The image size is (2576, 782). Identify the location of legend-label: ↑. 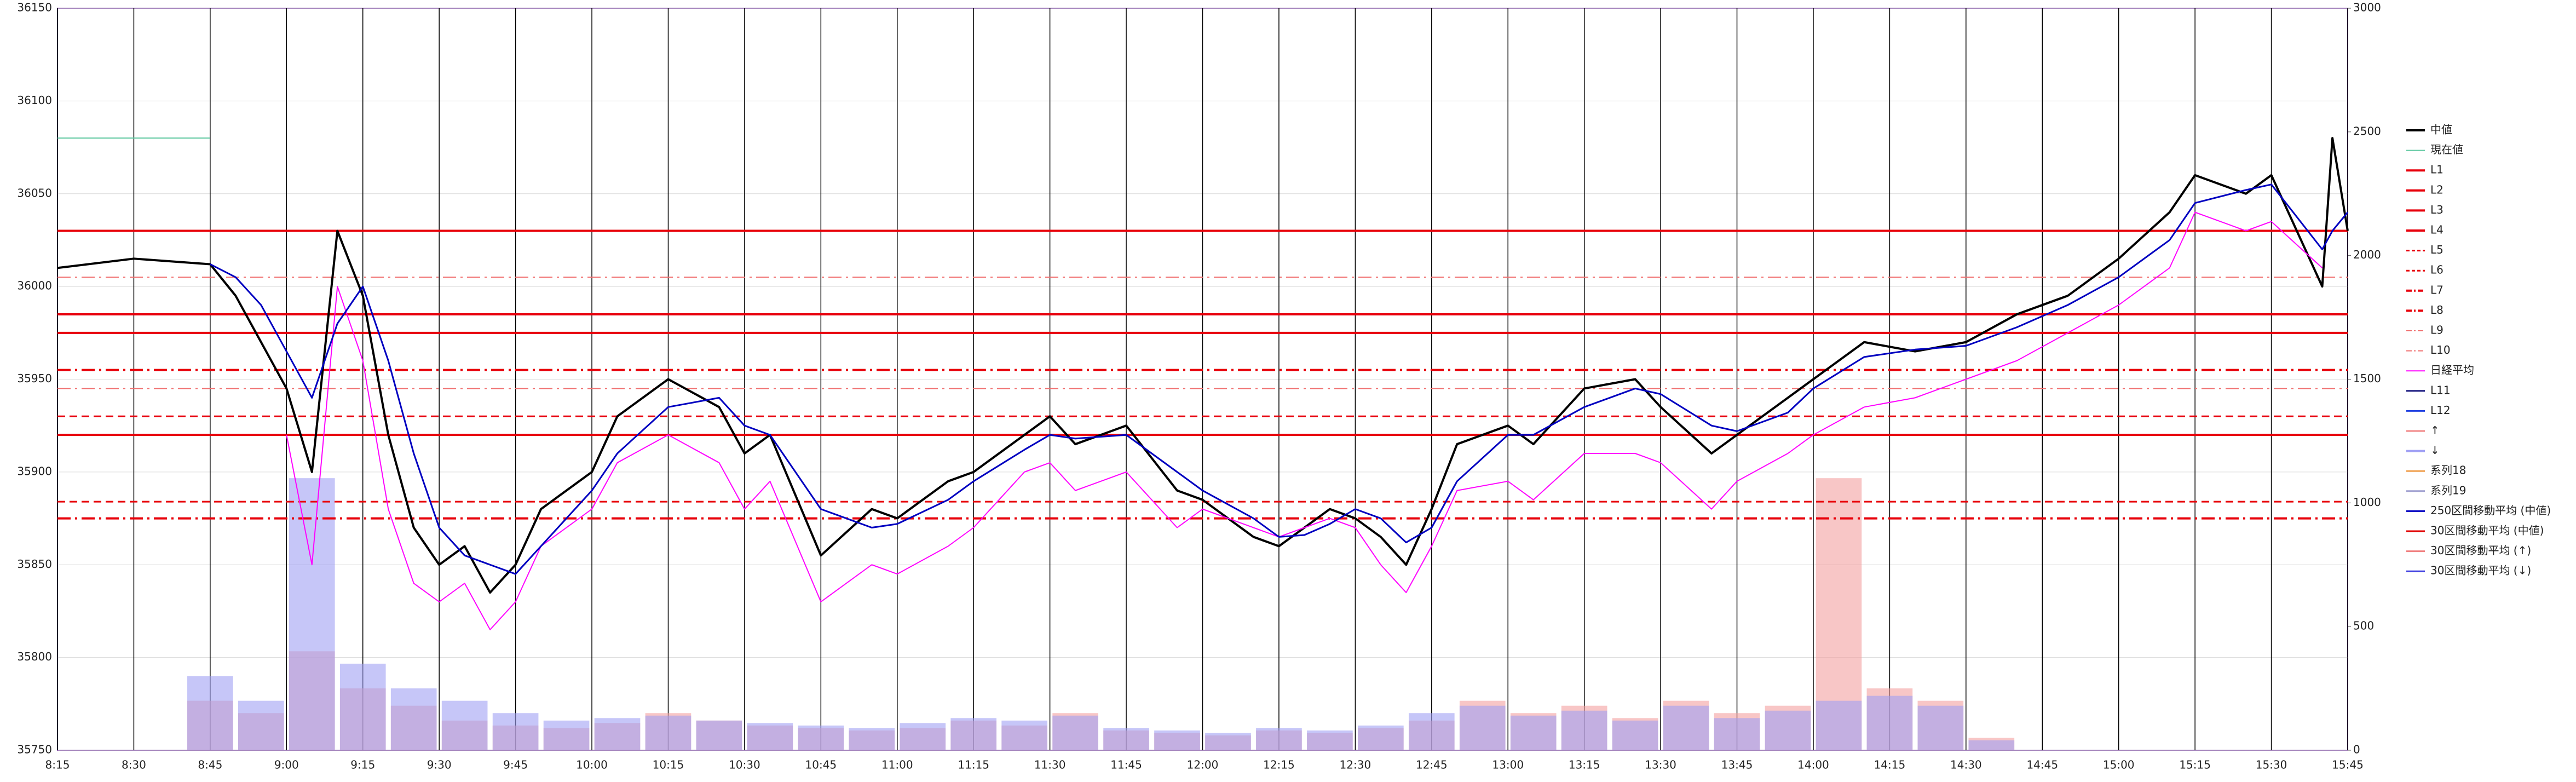
(2435, 430).